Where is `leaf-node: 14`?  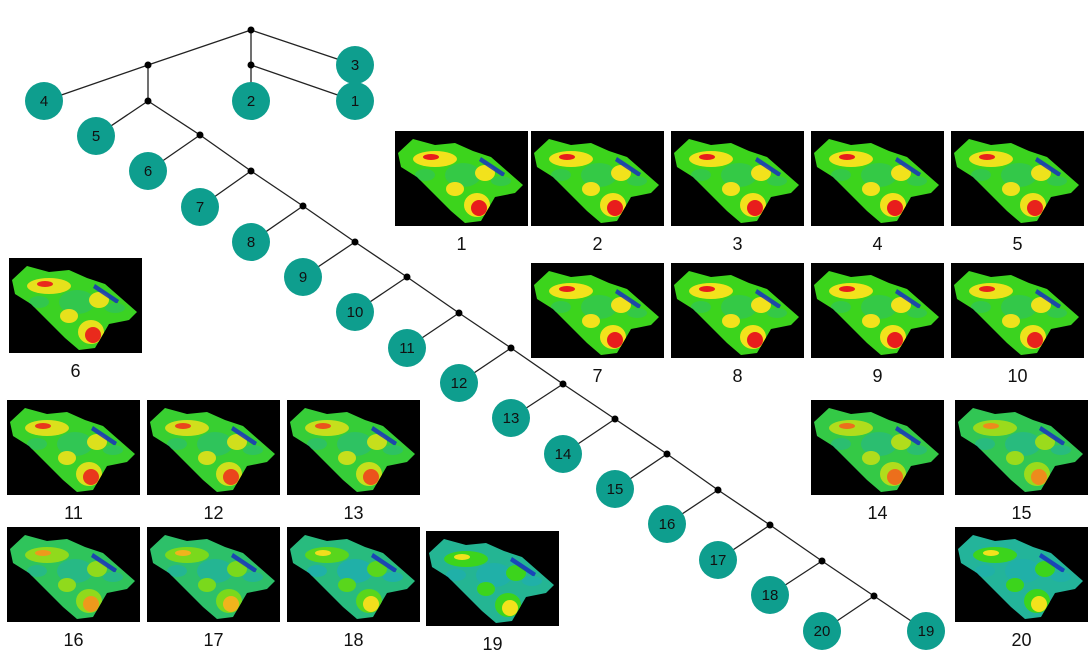 leaf-node: 14 is located at coordinates (563, 454).